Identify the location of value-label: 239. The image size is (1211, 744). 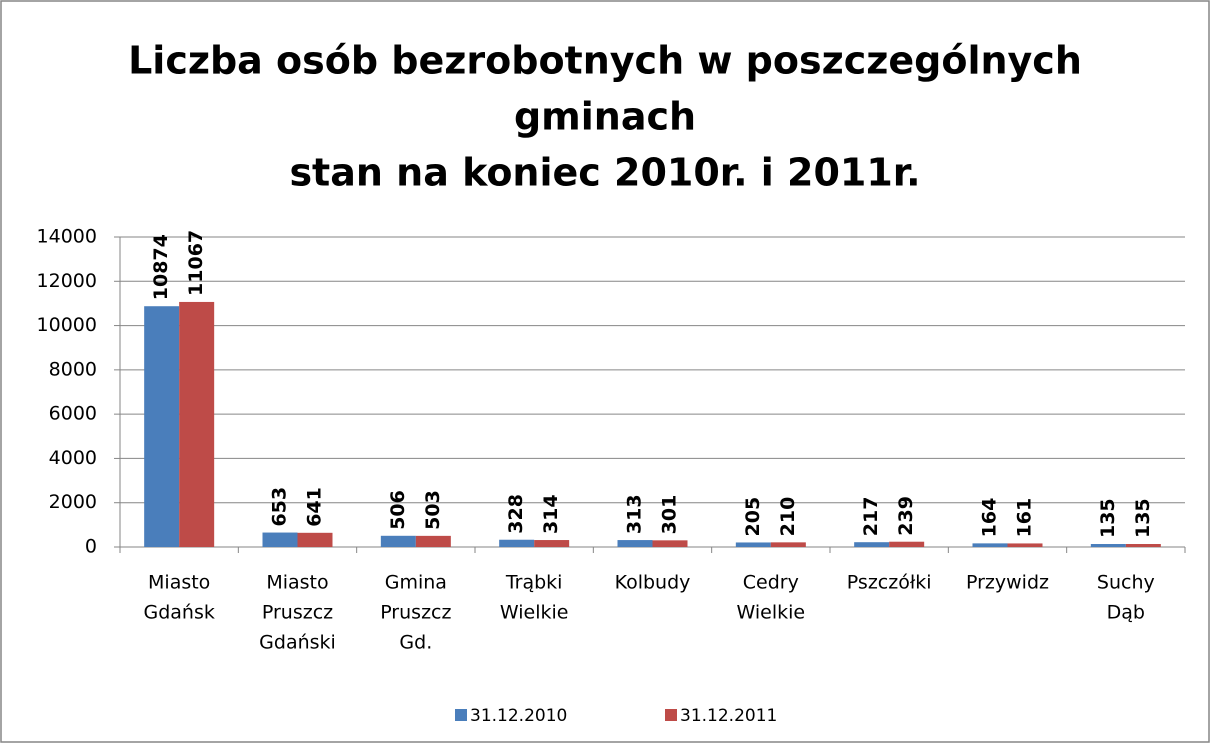
(906, 516).